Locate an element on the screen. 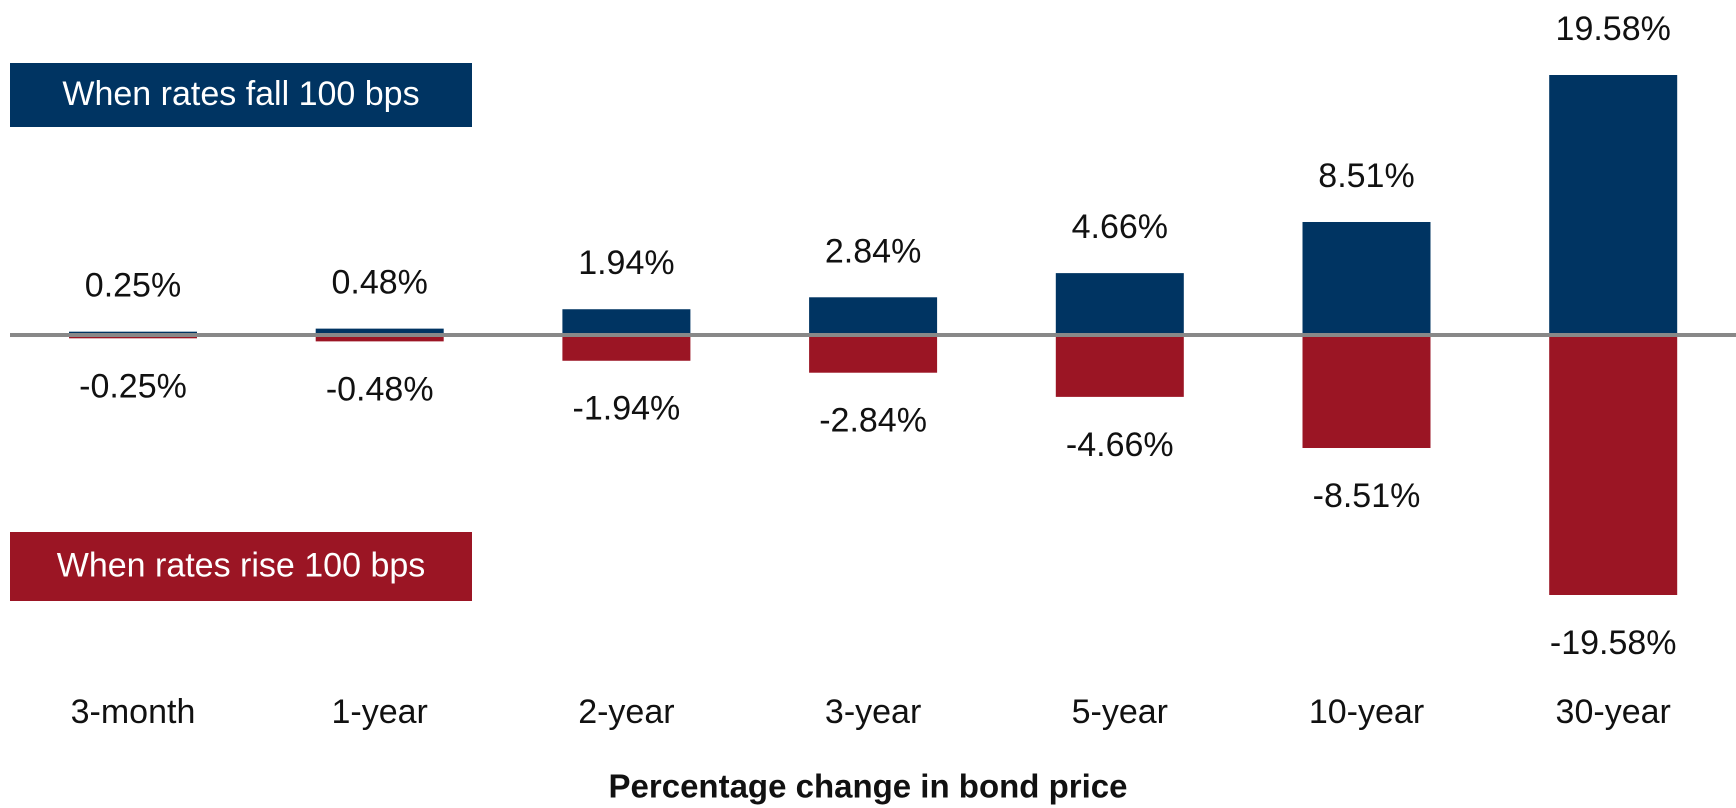 The image size is (1736, 808). x-tick-label: 2-year is located at coordinates (626, 712).